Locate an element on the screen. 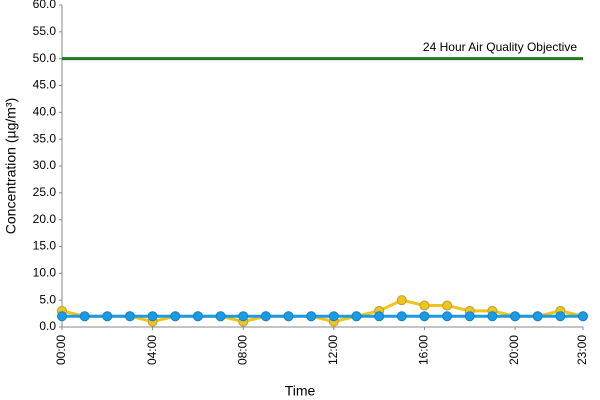 Image resolution: width=600 pixels, height=400 pixels. series-line is located at coordinates (322, 311).